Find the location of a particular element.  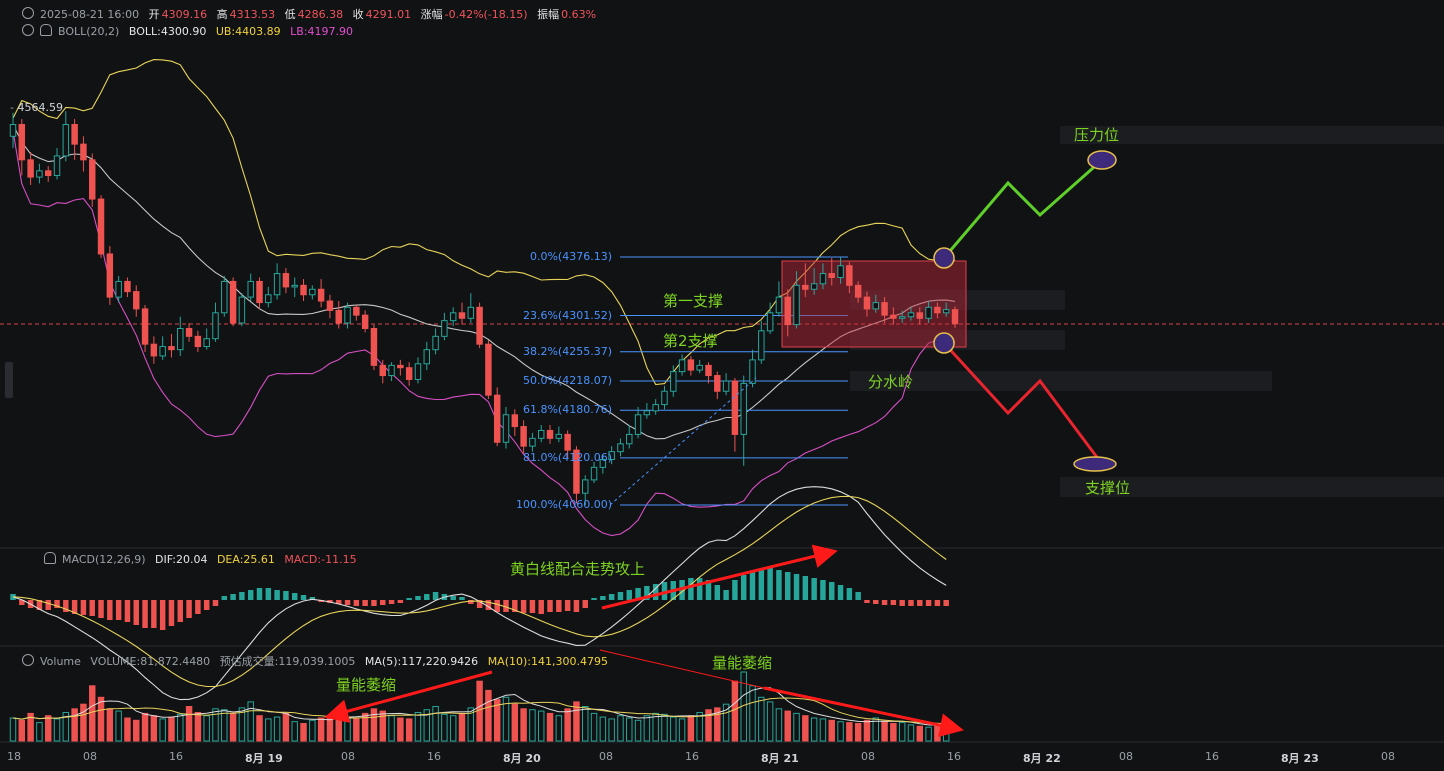

support-ellipse-start is located at coordinates (944, 343).